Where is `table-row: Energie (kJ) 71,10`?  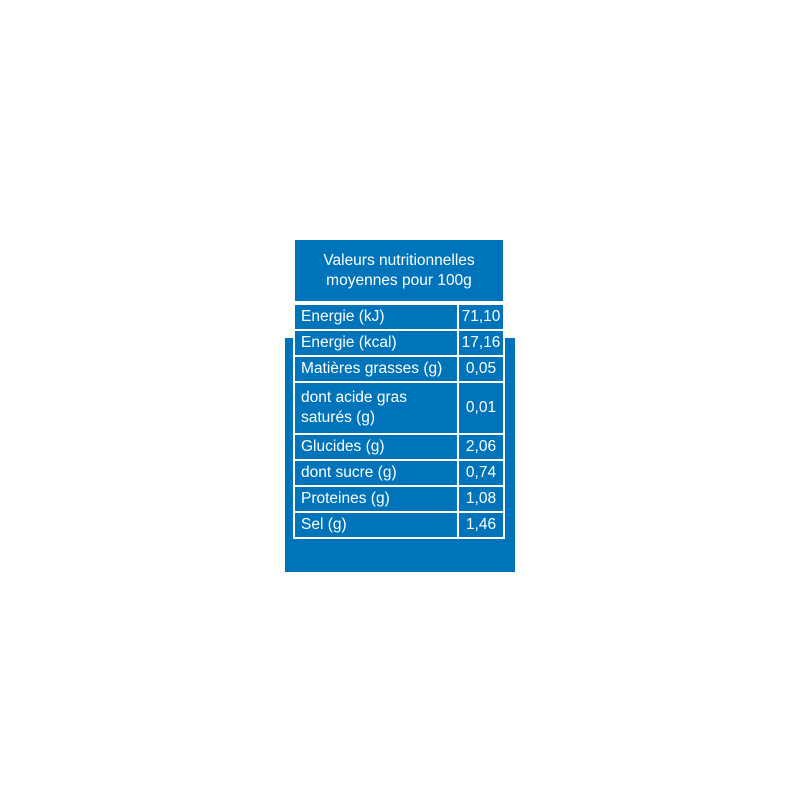 table-row: Energie (kJ) 71,10 is located at coordinates (399, 317).